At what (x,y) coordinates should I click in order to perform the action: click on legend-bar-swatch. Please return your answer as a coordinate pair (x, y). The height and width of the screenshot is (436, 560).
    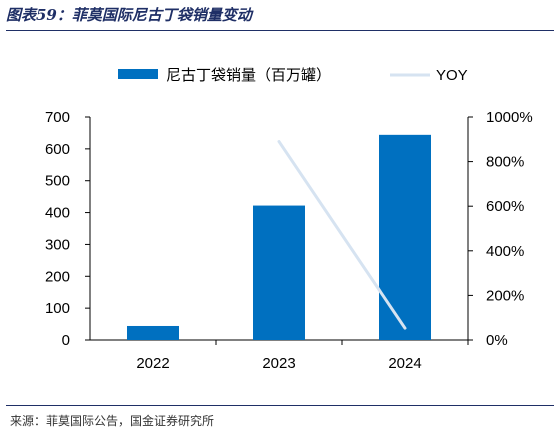
    Looking at the image, I should click on (138, 74).